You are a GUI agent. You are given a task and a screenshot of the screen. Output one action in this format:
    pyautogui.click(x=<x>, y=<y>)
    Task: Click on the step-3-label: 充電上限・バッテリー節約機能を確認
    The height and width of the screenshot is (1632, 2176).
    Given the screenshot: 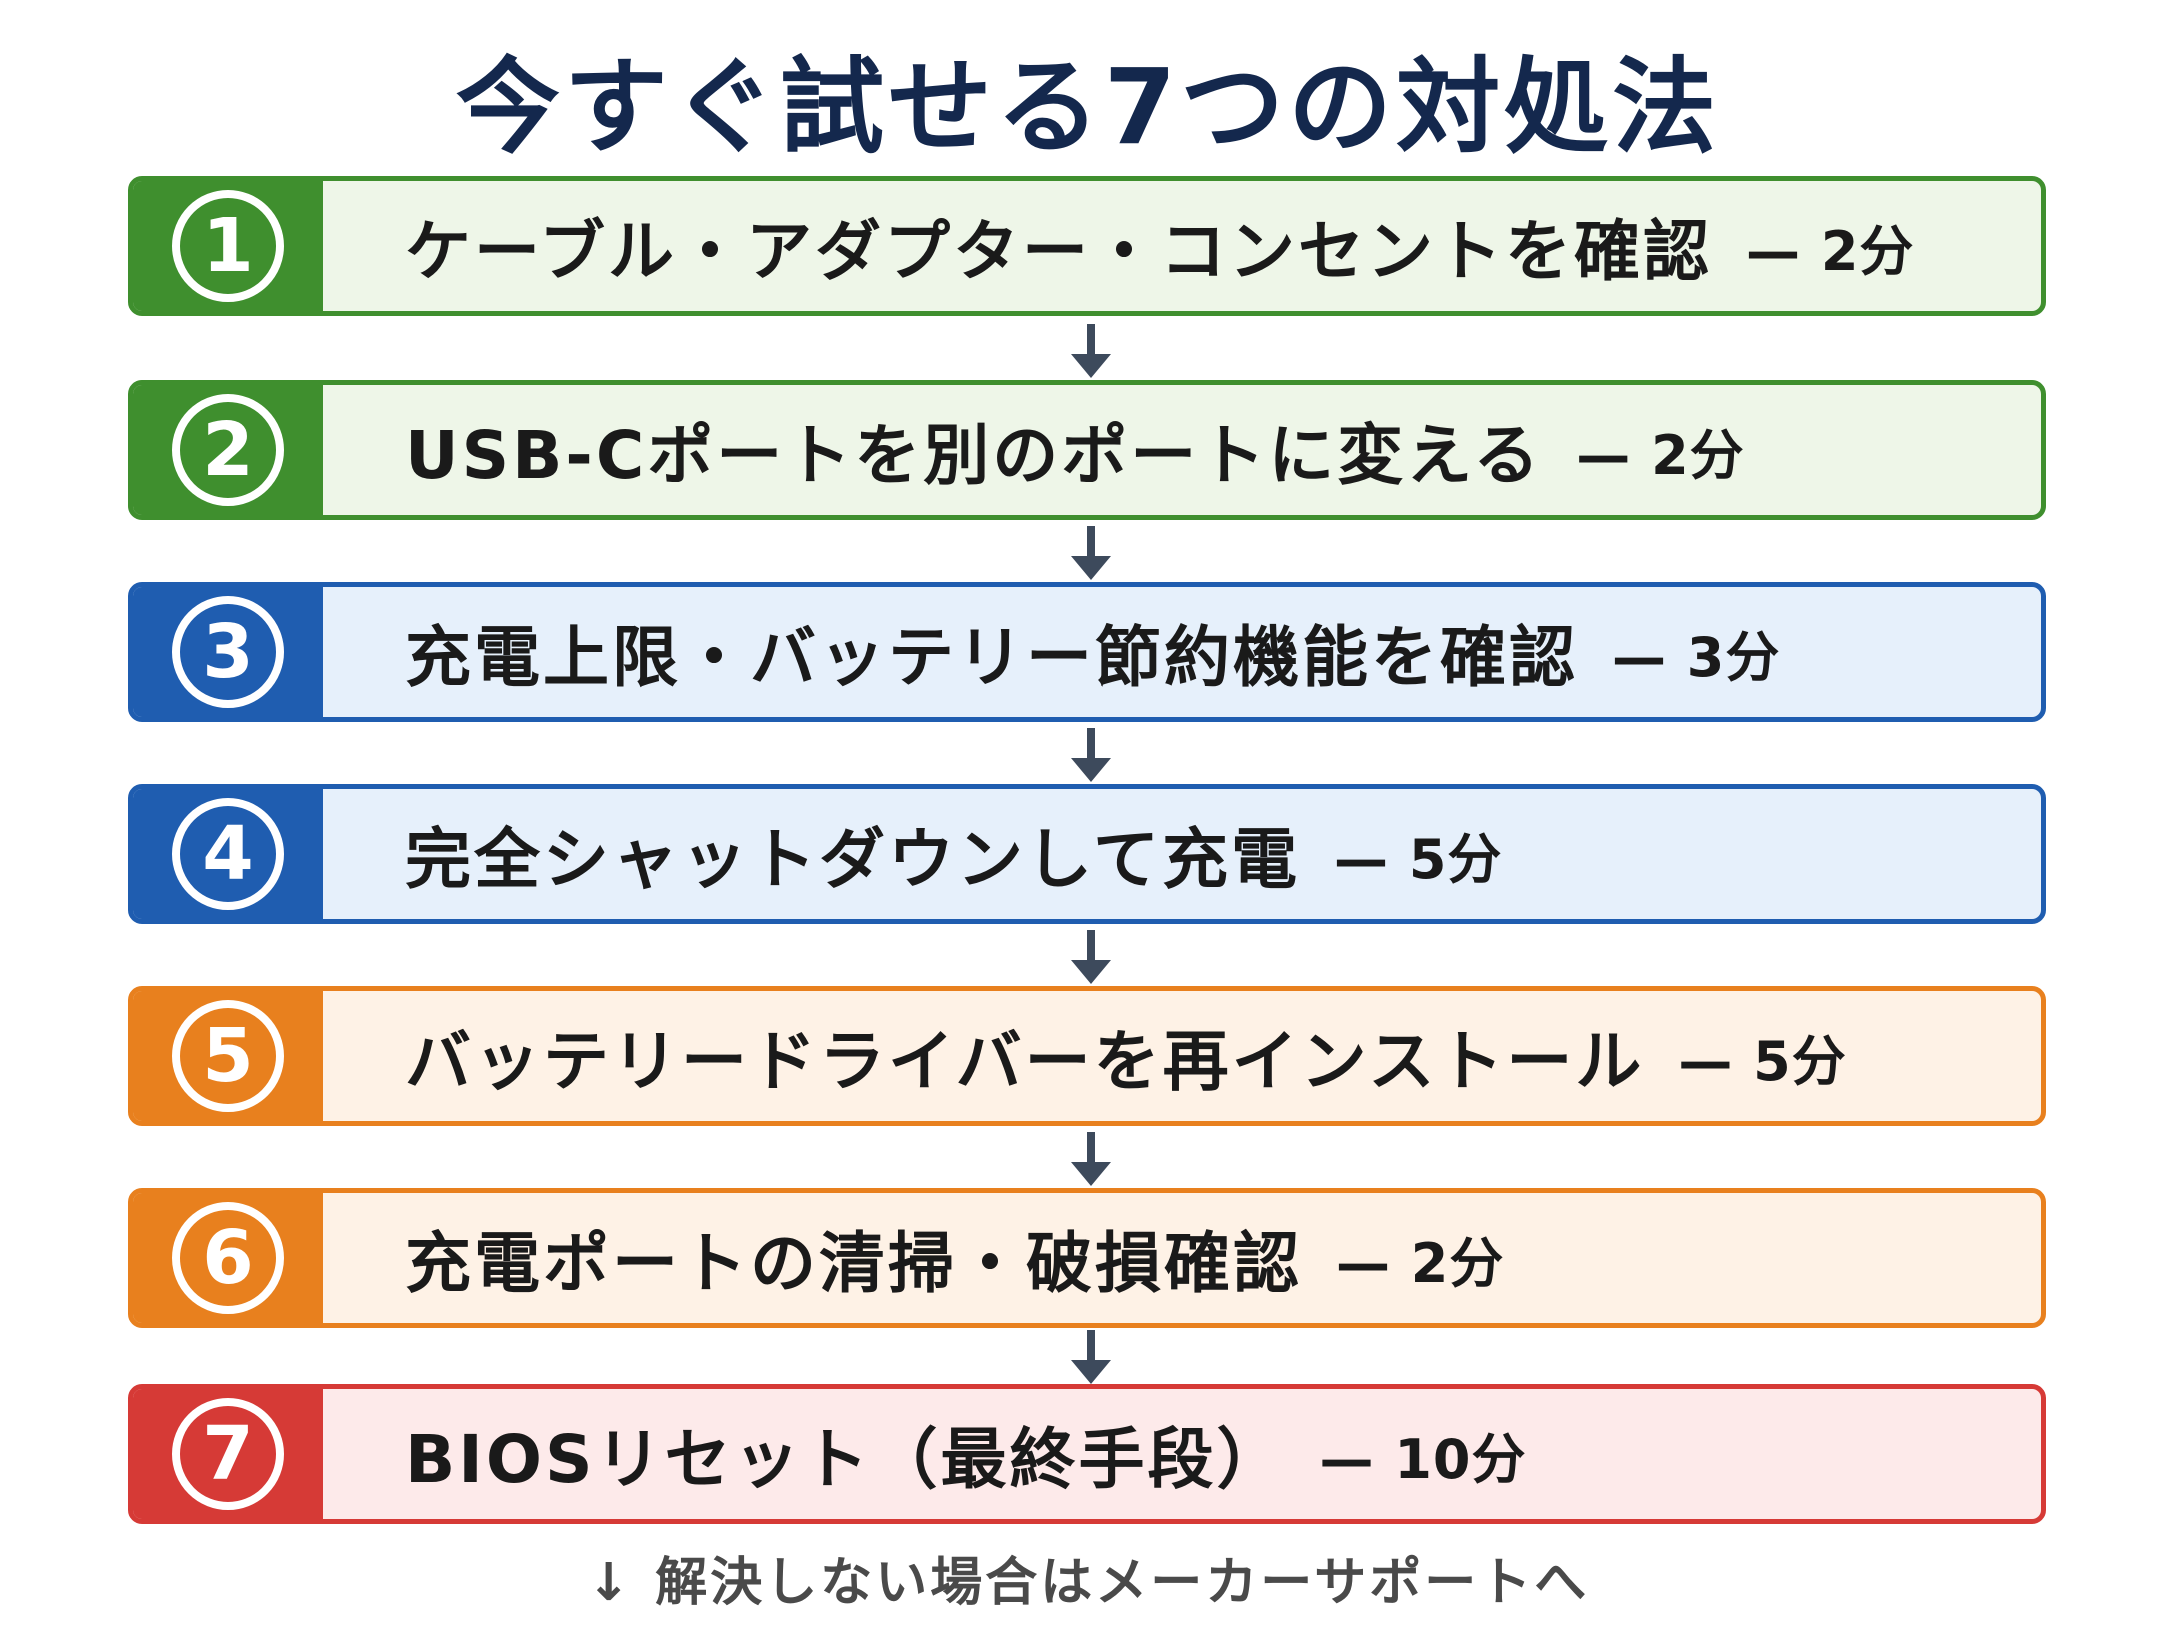 What is the action you would take?
    pyautogui.click(x=991, y=657)
    